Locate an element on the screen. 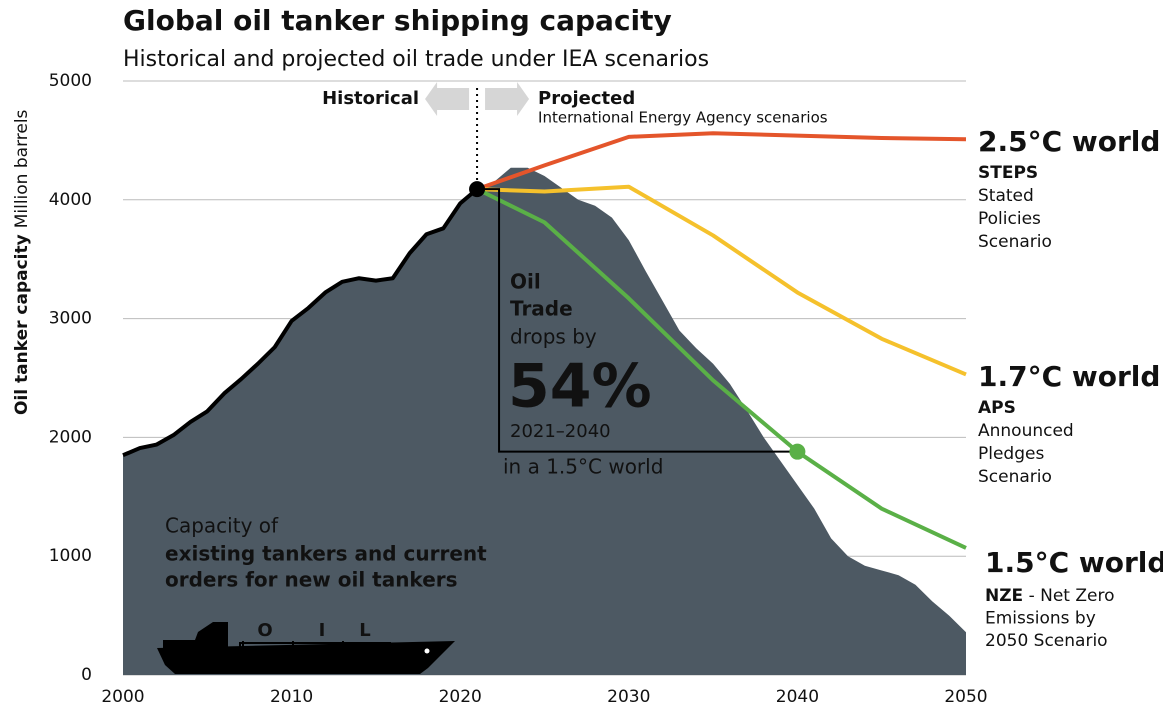  scenario-desc: - Net Zero is located at coordinates (1068, 596).